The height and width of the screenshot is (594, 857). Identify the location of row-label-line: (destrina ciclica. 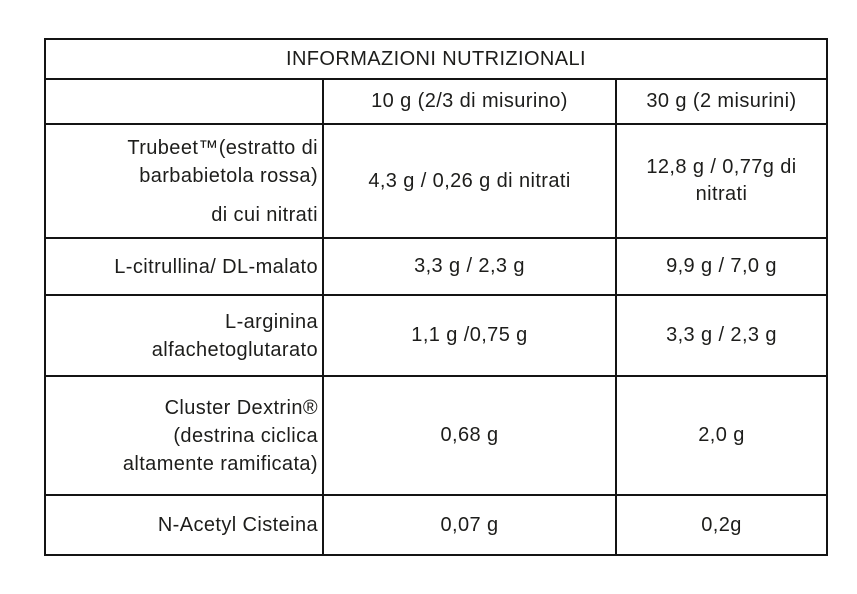
(245, 435).